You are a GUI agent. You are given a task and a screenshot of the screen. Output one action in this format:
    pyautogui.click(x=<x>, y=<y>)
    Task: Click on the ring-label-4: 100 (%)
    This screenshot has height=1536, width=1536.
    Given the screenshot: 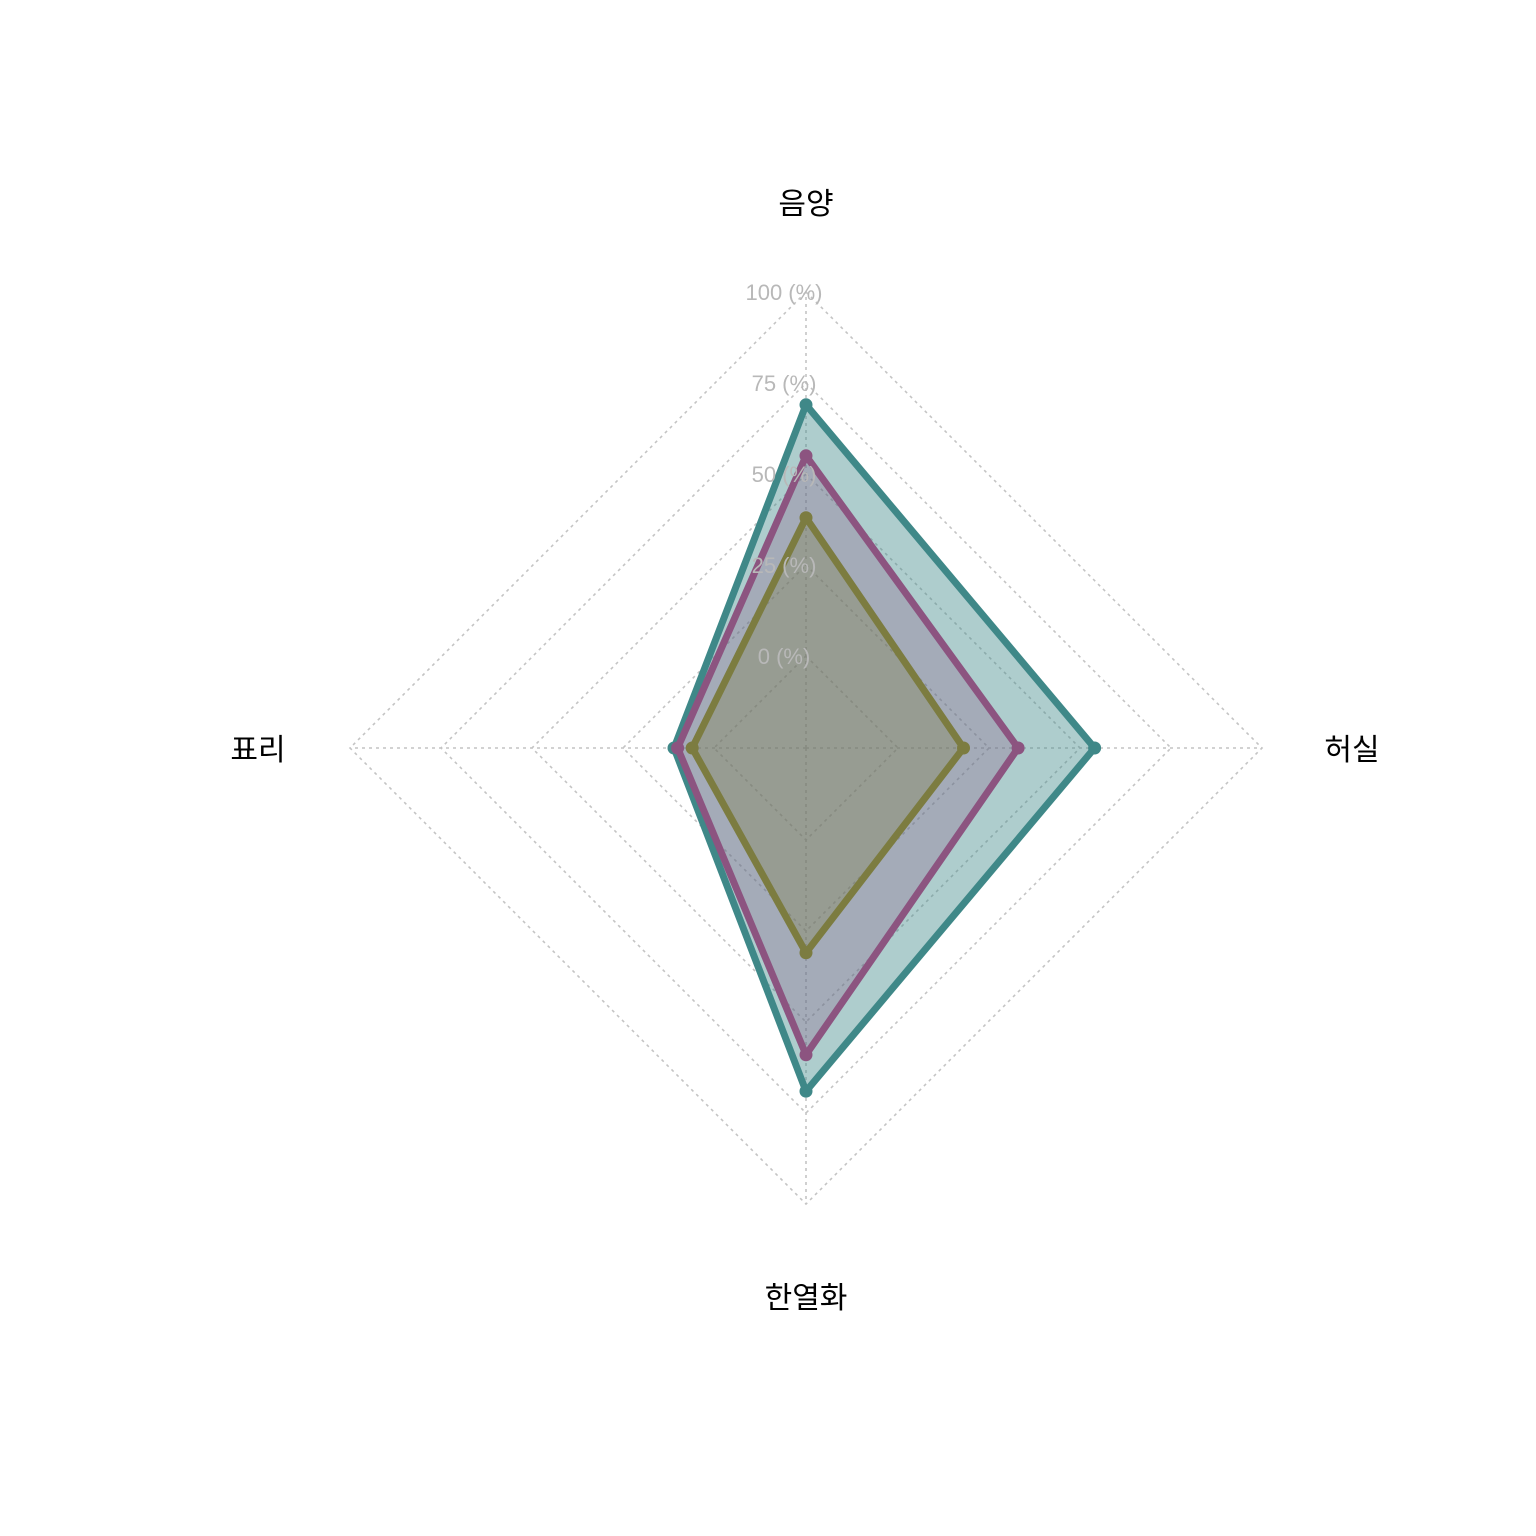 What is the action you would take?
    pyautogui.click(x=783, y=292)
    